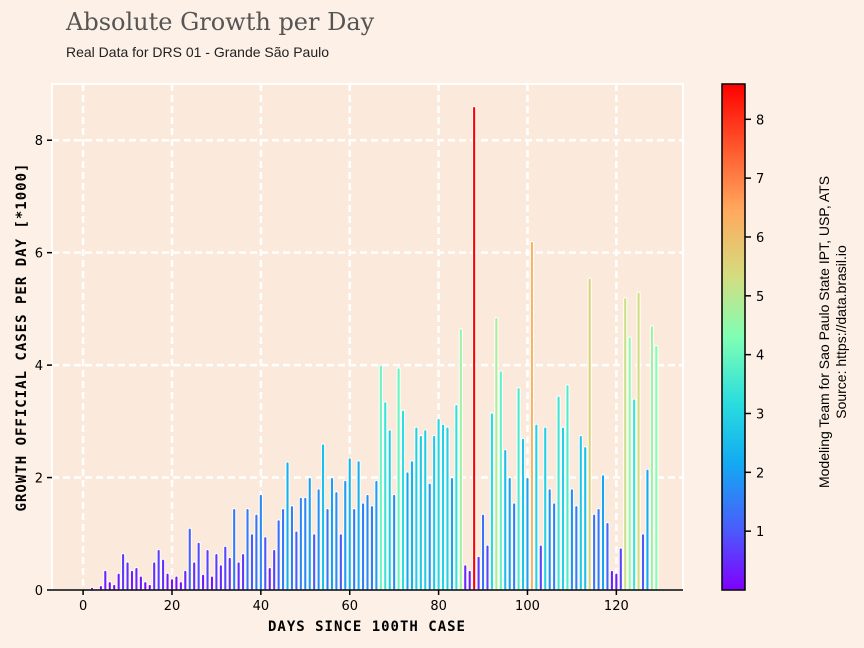 This screenshot has height=648, width=864. What do you see at coordinates (754, 326) in the screenshot?
I see `colorbar-ticks: 1 2 3 4 5 6 7 8` at bounding box center [754, 326].